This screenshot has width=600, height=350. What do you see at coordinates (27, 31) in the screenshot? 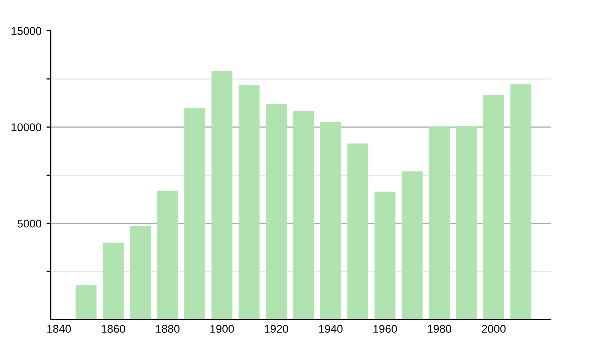
I see `y-tick-label: 15000` at bounding box center [27, 31].